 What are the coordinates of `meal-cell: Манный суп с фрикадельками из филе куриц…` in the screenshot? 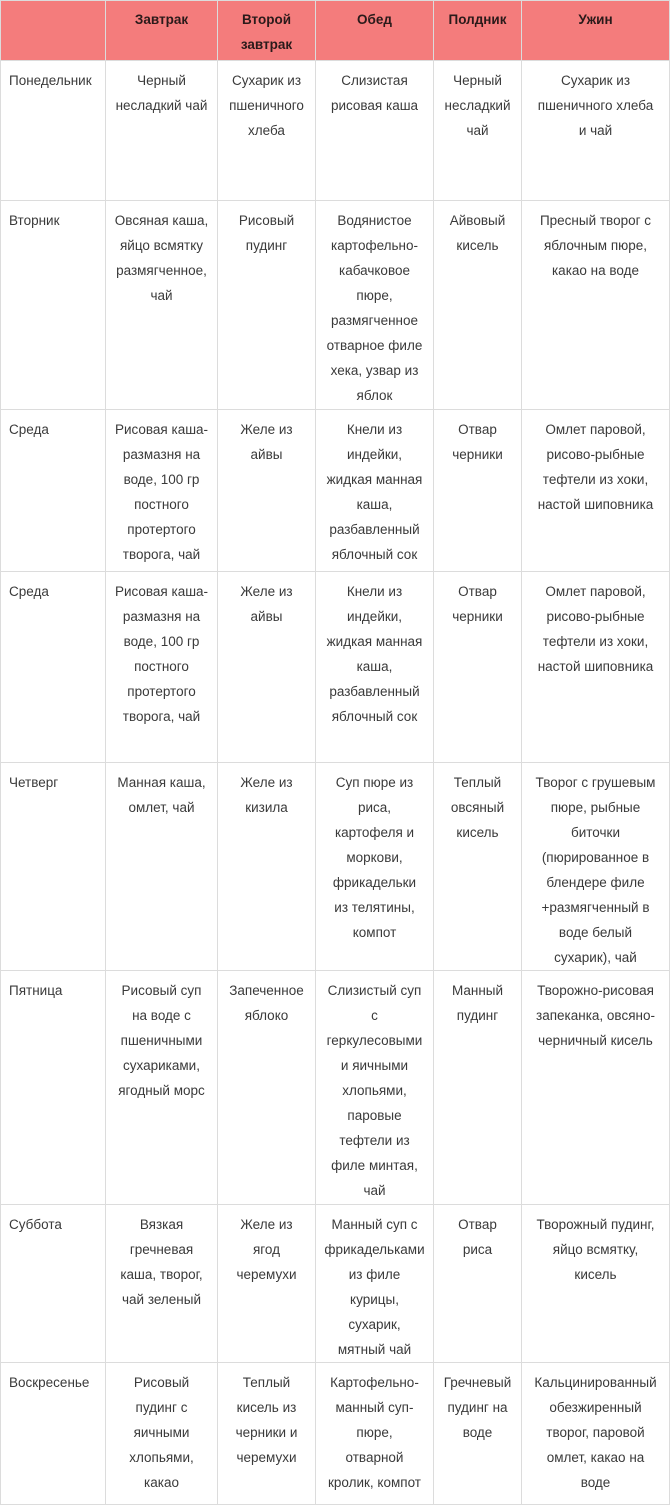 It's located at (374, 1283).